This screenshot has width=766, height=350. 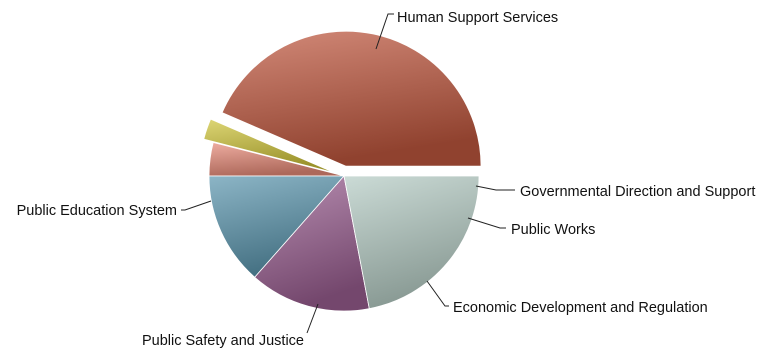 What do you see at coordinates (269, 146) in the screenshot?
I see `pie-slice-governmental-direction-and-support` at bounding box center [269, 146].